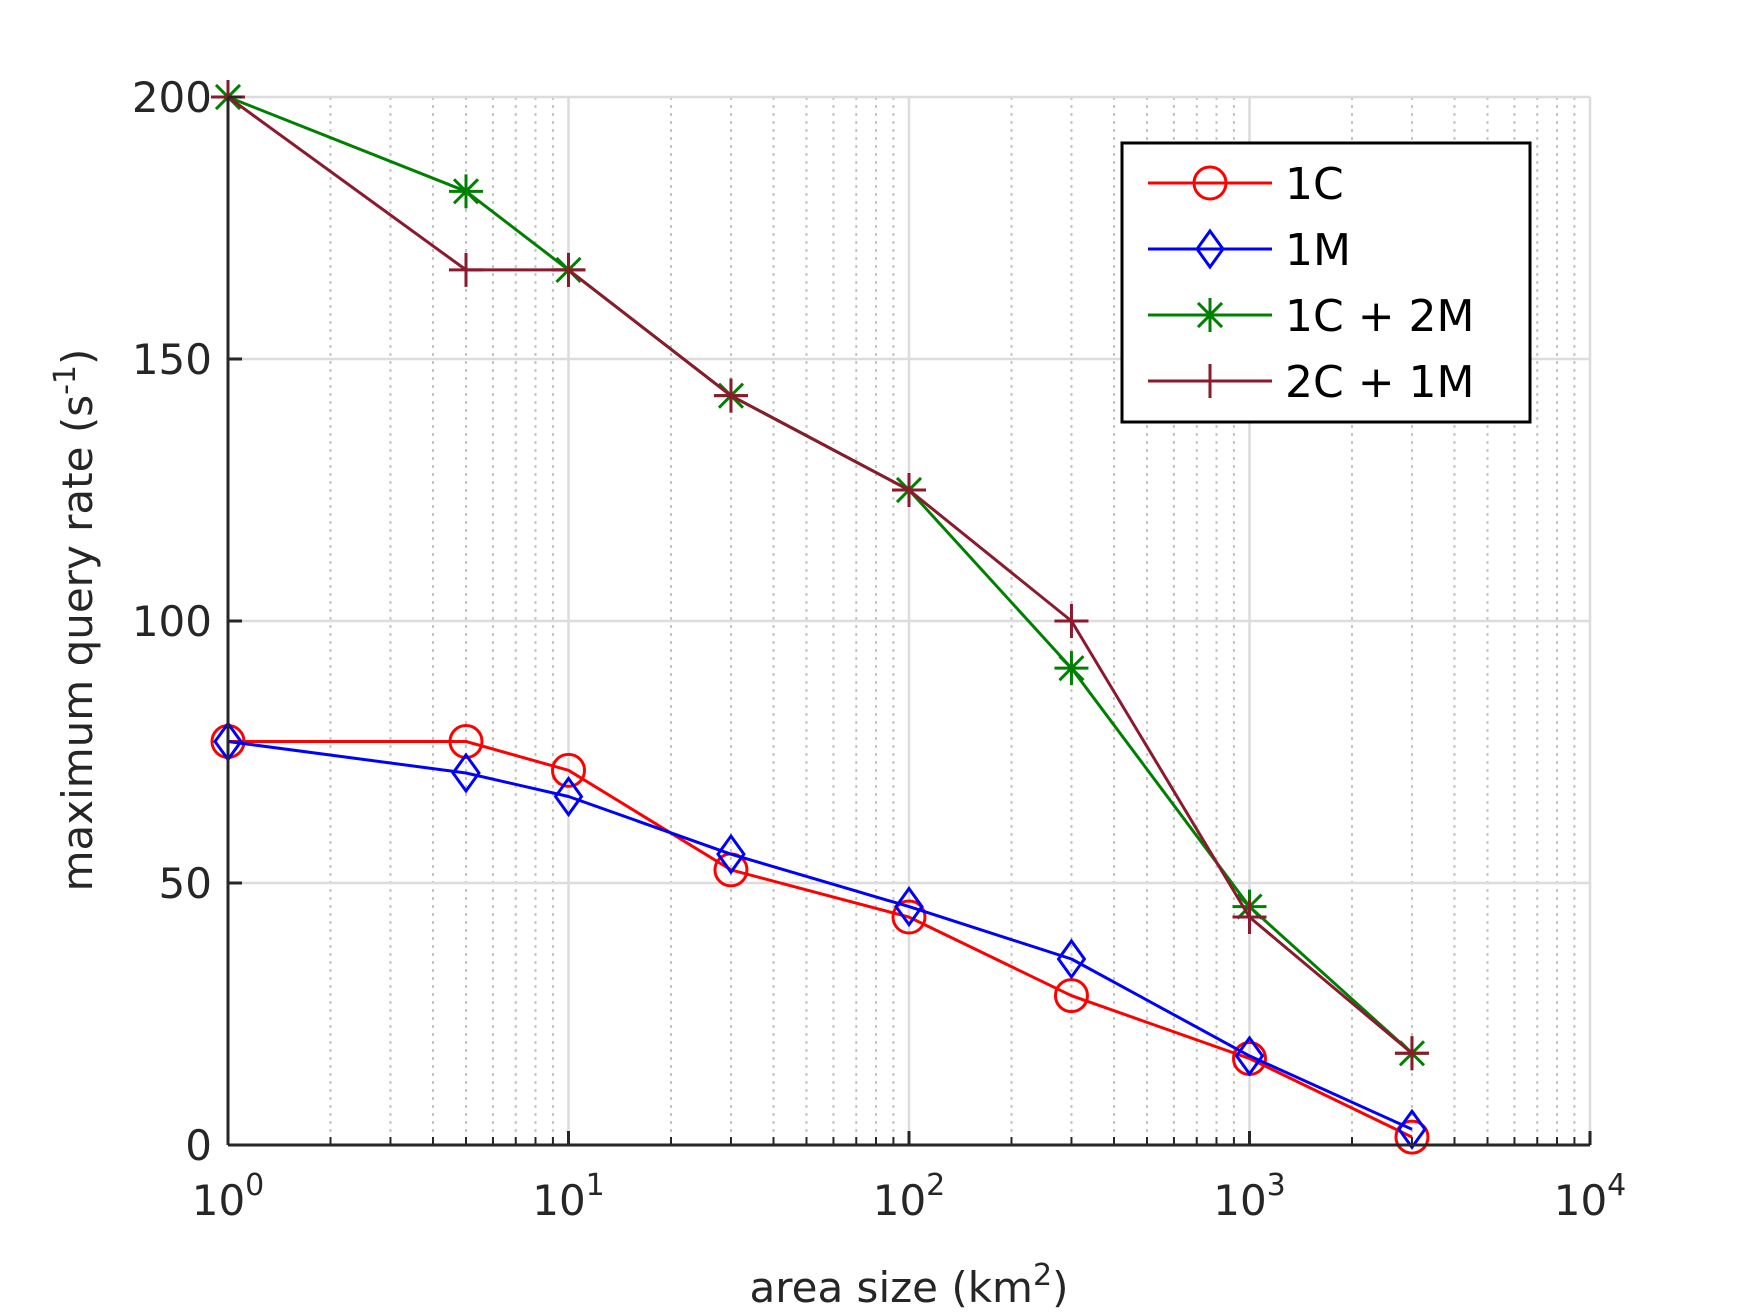 The height and width of the screenshot is (1313, 1750). I want to click on y-tick-label: 100, so click(172, 621).